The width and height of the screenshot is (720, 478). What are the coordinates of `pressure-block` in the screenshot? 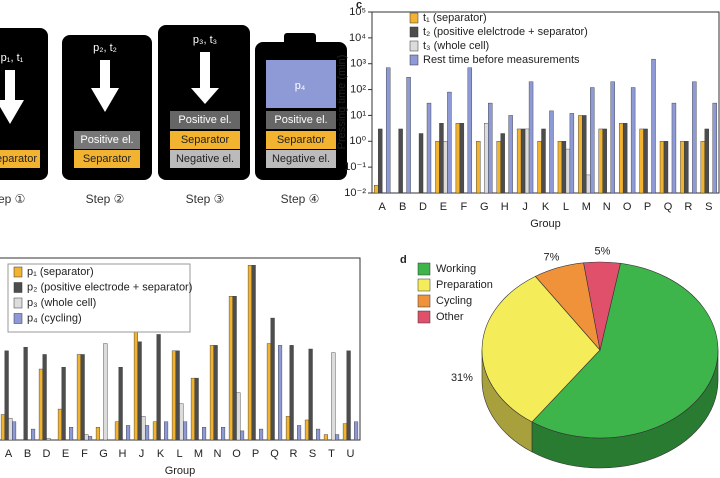 It's located at (301, 84).